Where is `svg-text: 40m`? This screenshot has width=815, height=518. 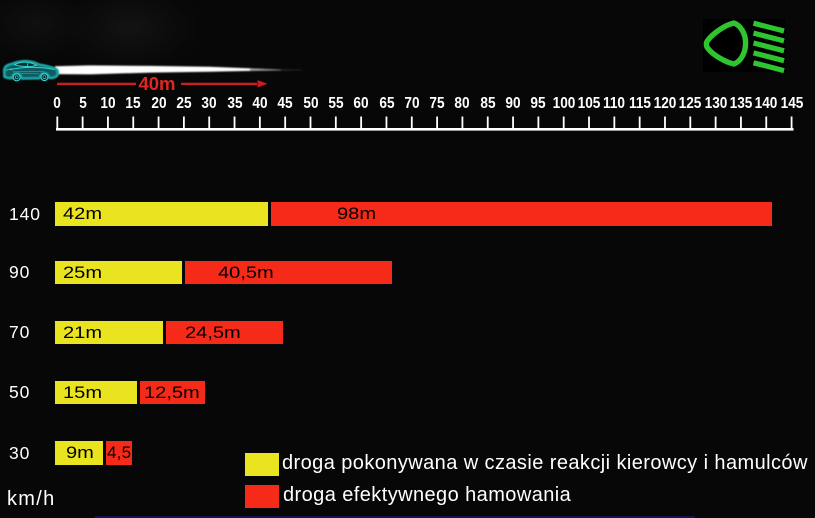 svg-text: 40m is located at coordinates (156, 83).